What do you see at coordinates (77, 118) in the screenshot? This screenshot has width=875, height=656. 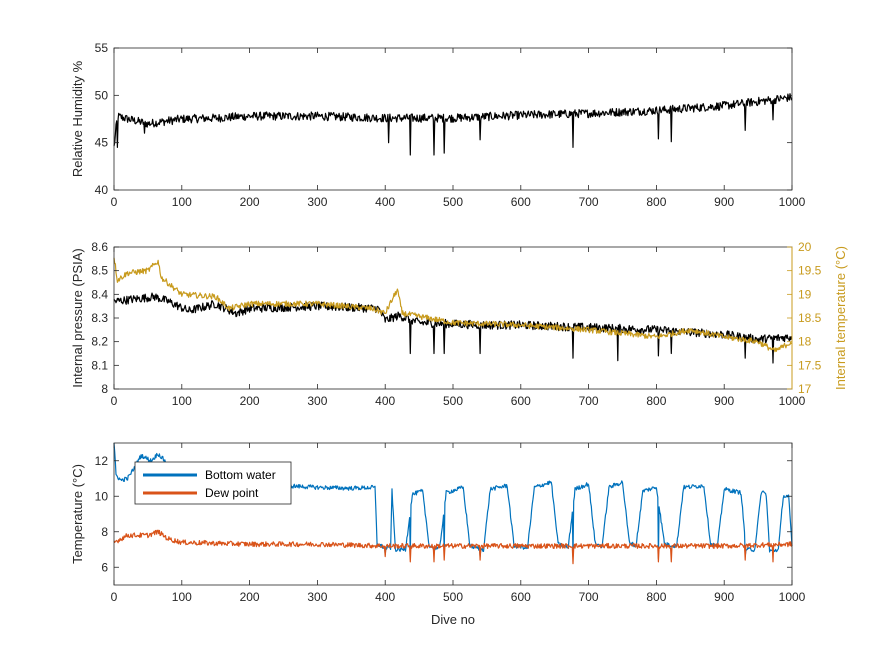 I see `y-axis-label: Relative Humidity %` at bounding box center [77, 118].